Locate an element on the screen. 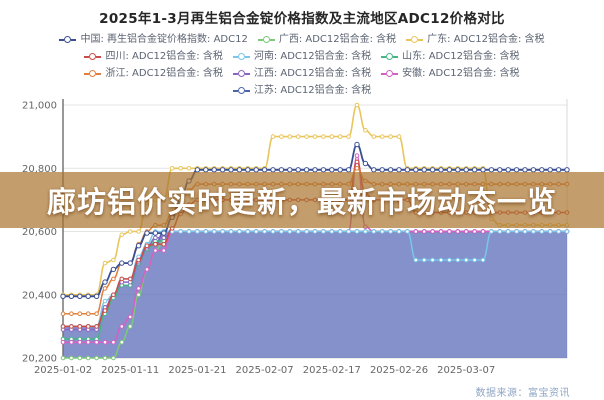  headline-text: 廊坊铝价实时更新，最新市场动态一览 is located at coordinates (301, 202).